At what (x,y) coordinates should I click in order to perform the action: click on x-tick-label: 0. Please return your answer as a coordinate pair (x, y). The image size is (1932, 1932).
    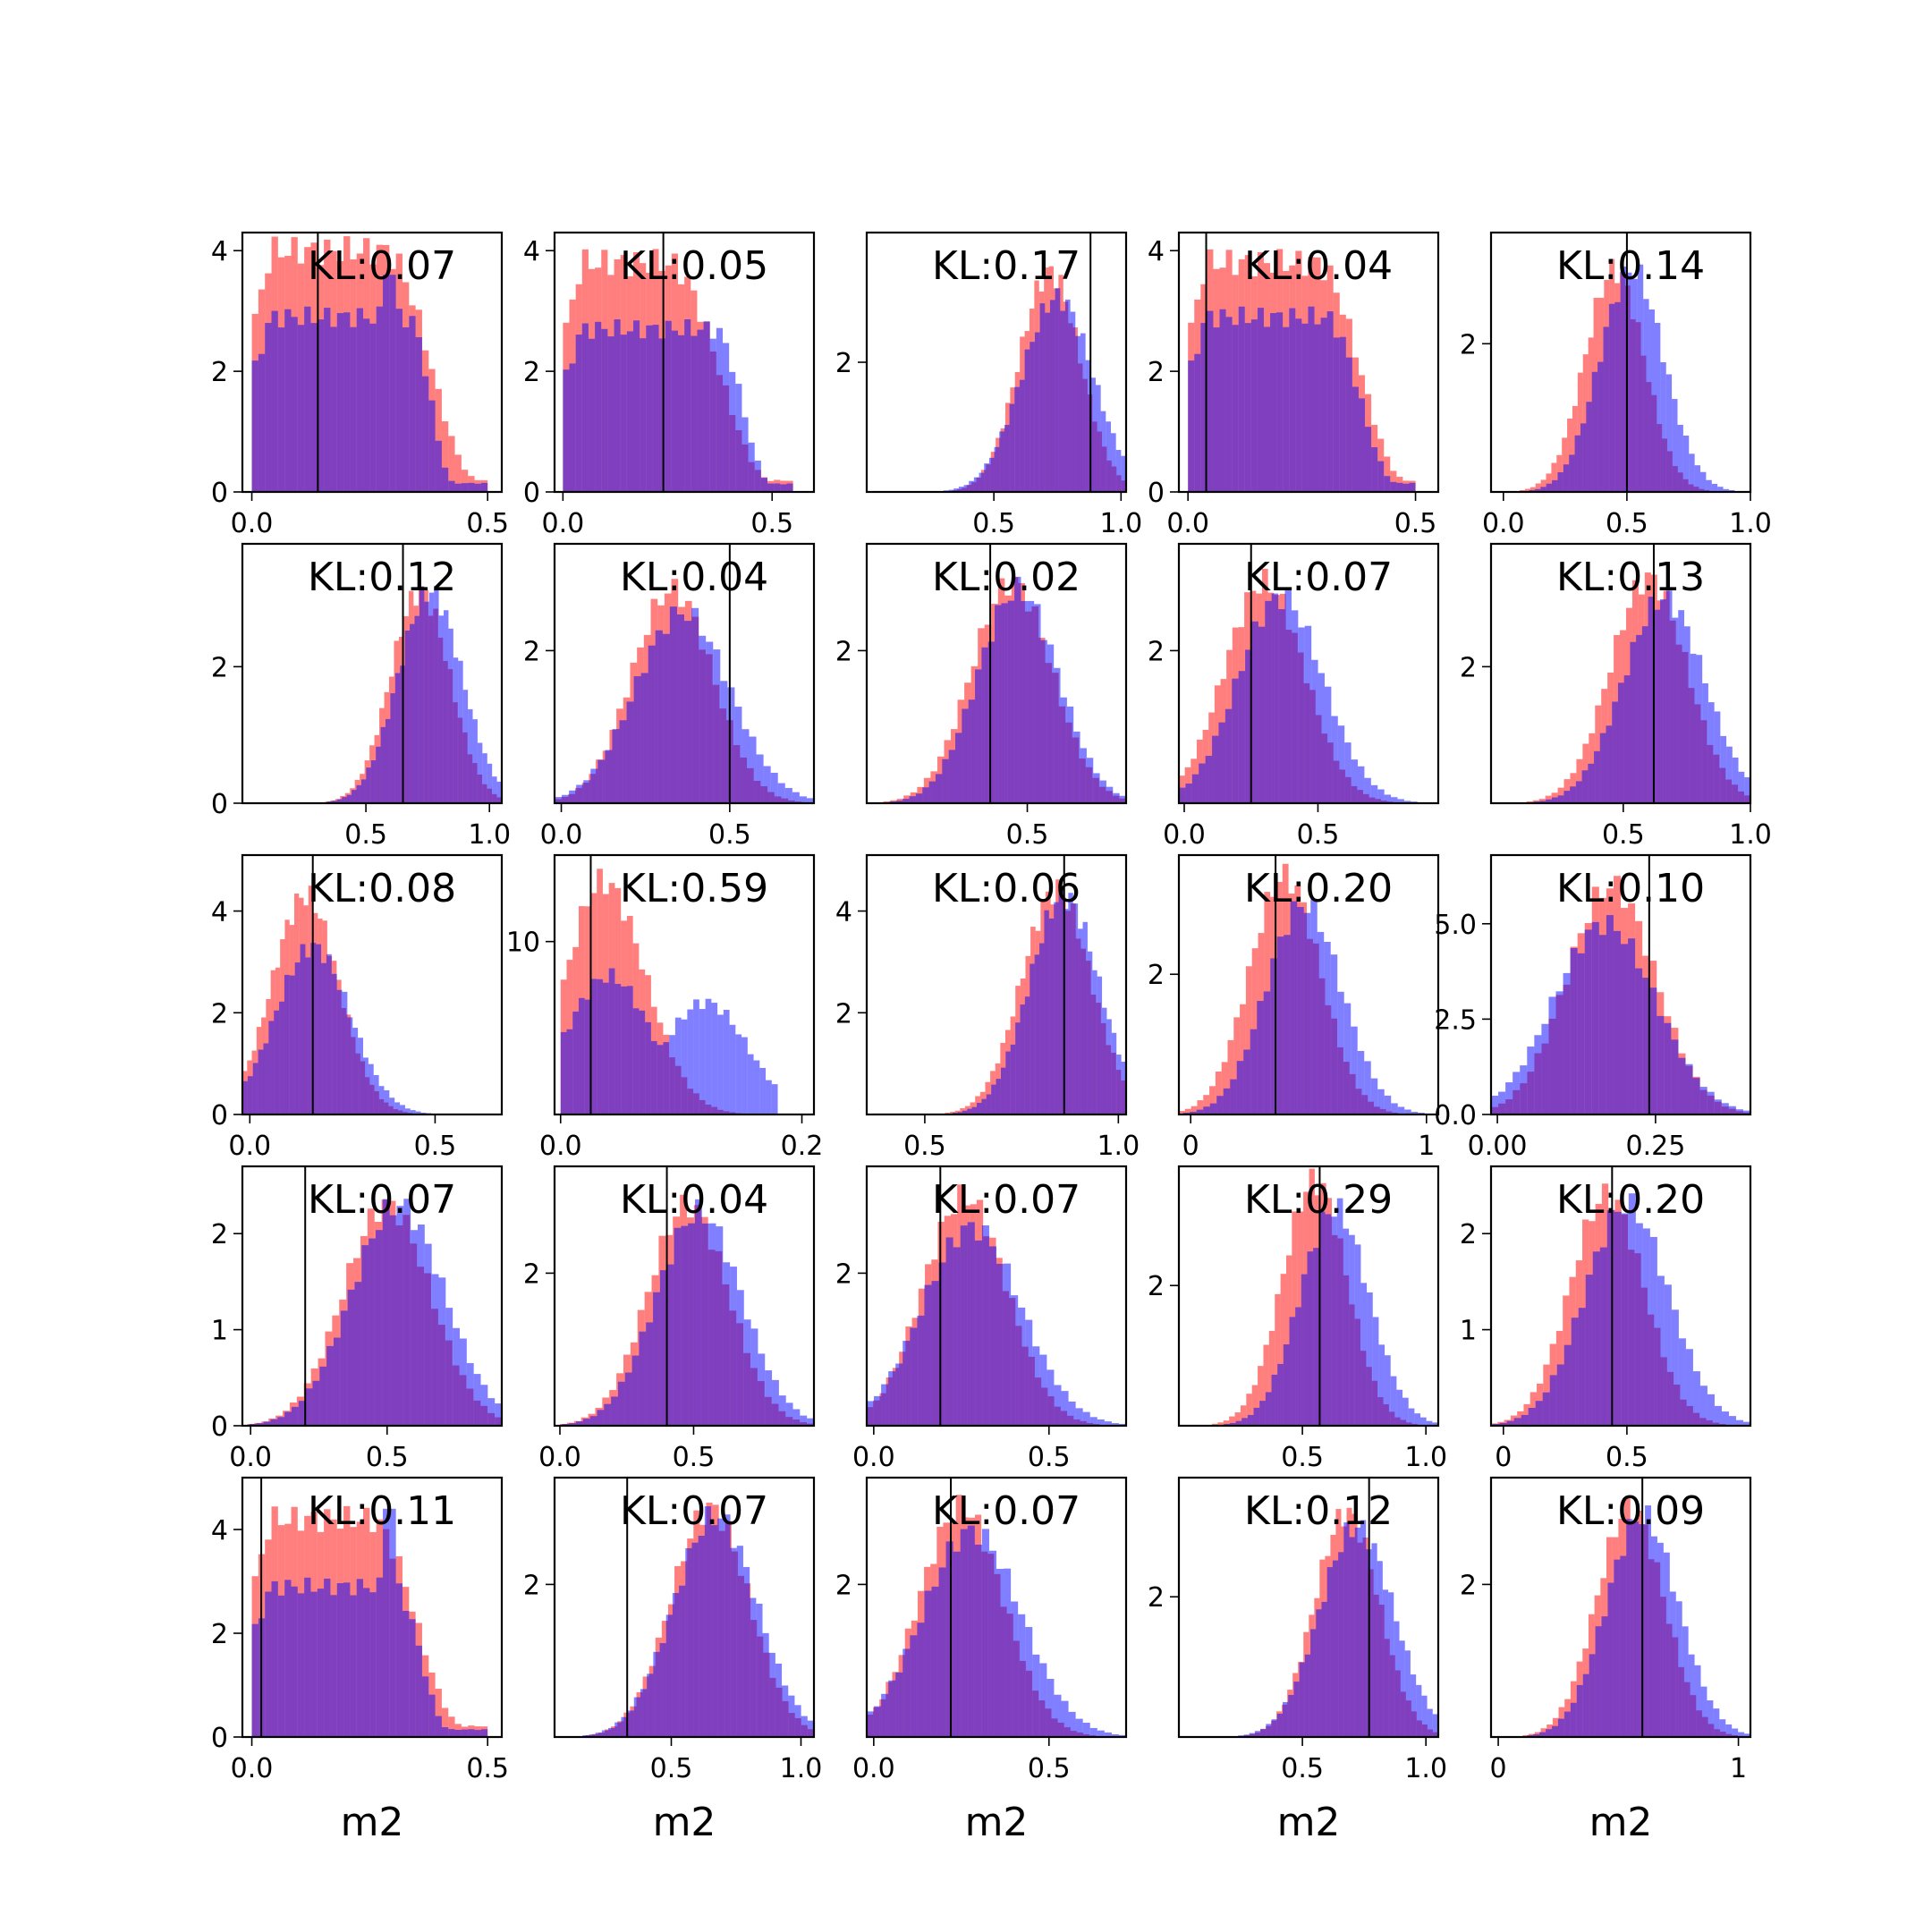
    Looking at the image, I should click on (1503, 1457).